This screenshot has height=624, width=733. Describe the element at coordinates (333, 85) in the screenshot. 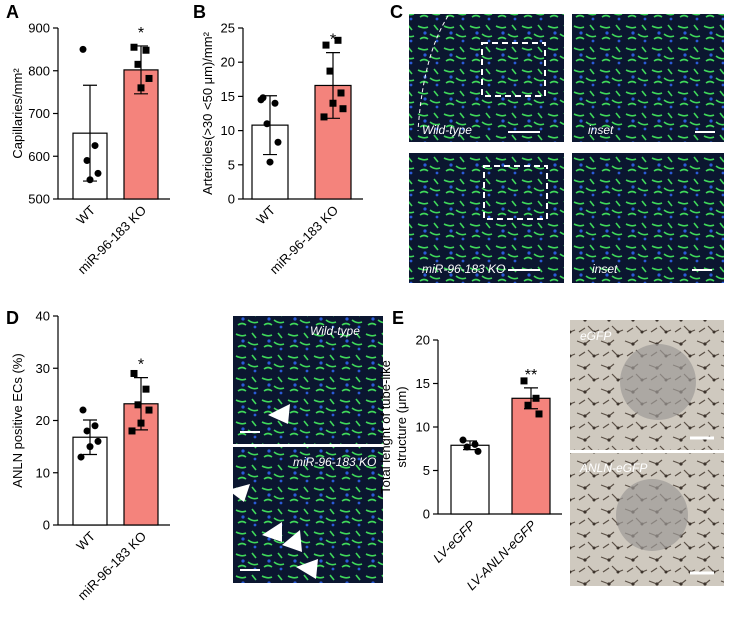

I see `error-bar` at that location.